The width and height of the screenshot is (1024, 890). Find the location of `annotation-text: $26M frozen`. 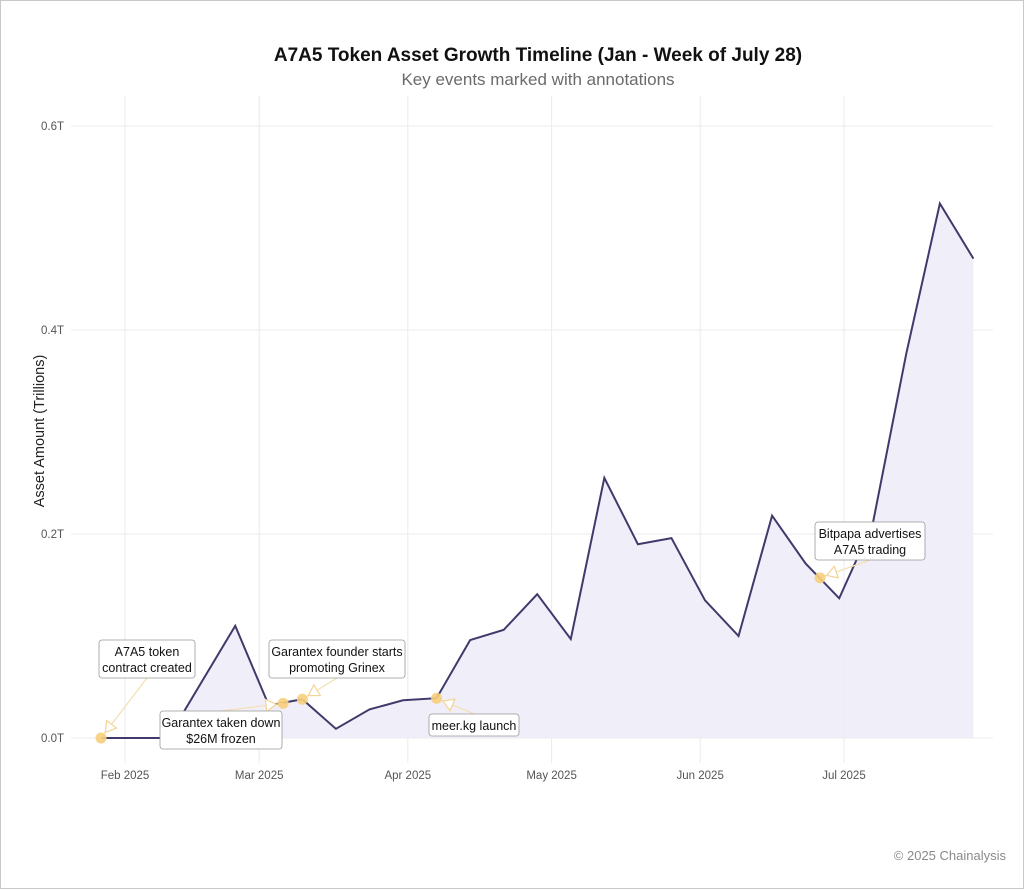

annotation-text: $26M frozen is located at coordinates (221, 739).